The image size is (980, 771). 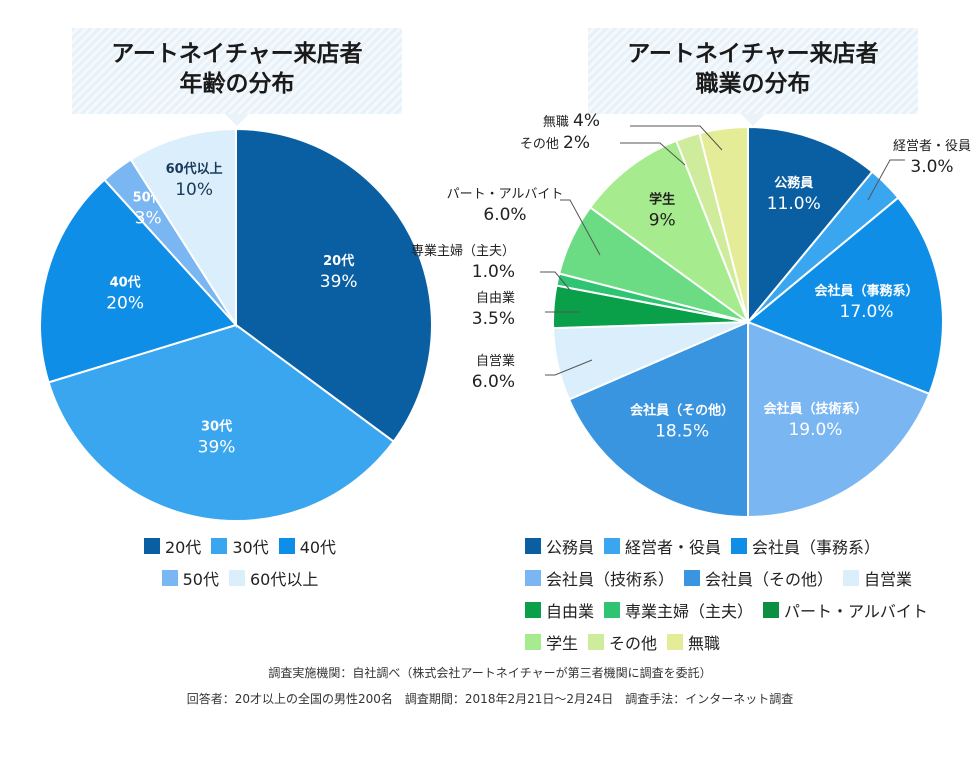 I want to click on slice-value-3: 19.0%, so click(x=815, y=430).